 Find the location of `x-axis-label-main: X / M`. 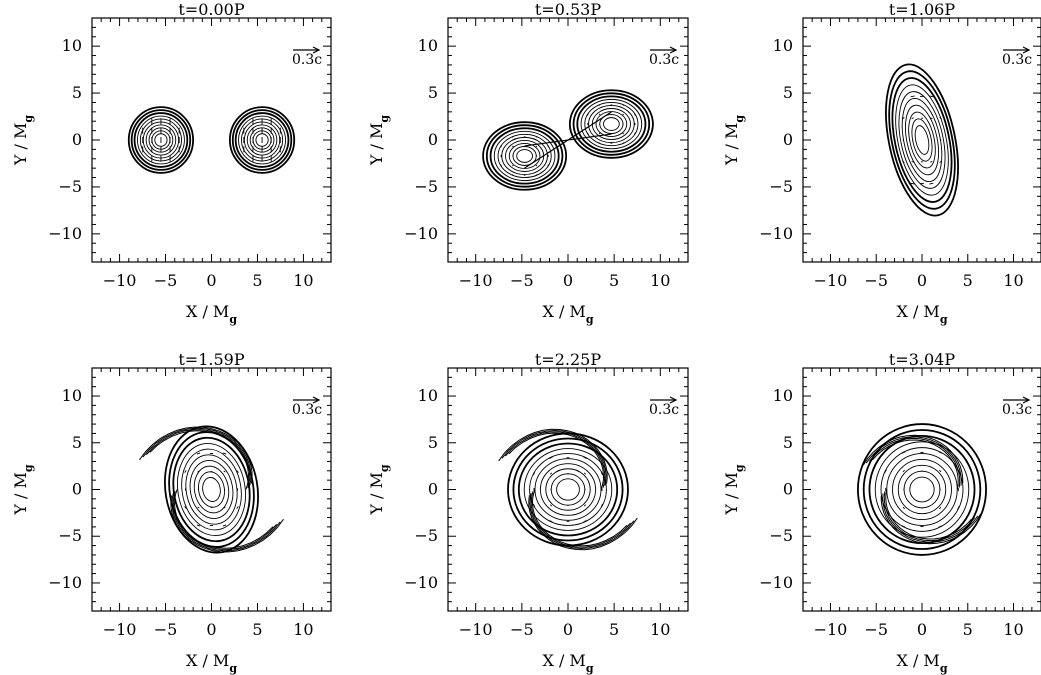

x-axis-label-main: X / M is located at coordinates (917, 660).